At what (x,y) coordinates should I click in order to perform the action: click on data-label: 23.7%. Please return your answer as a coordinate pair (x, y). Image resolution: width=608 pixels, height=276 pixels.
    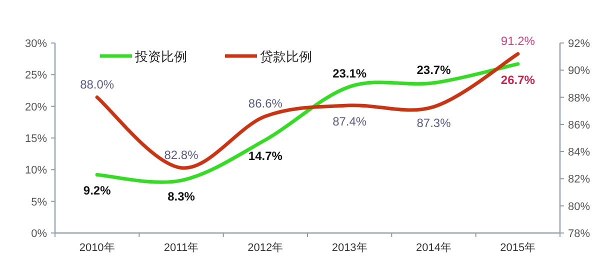
    Looking at the image, I should click on (434, 69).